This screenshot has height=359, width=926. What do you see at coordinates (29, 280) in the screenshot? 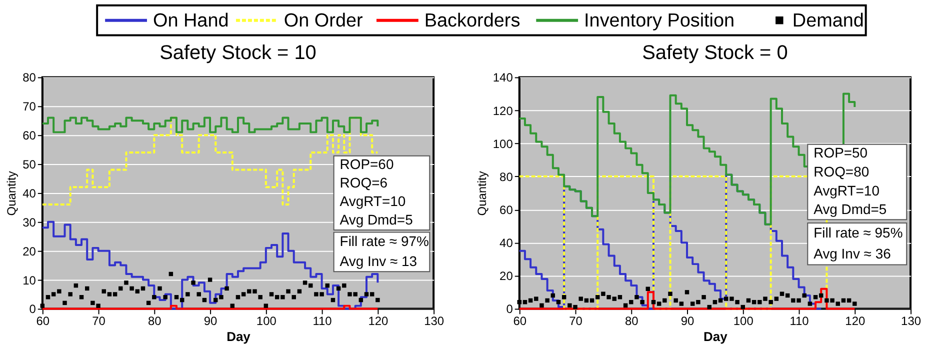
I see `y-tick-label: 10` at bounding box center [29, 280].